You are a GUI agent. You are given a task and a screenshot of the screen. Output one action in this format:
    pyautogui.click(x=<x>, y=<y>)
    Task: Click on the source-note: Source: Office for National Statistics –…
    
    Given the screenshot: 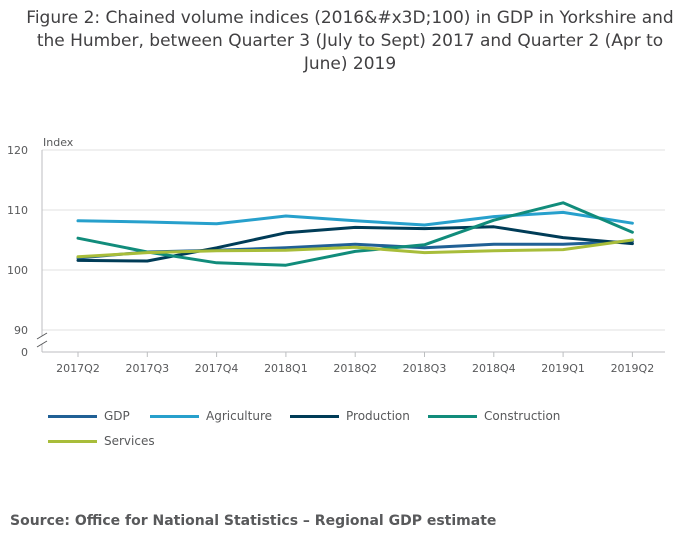 What is the action you would take?
    pyautogui.click(x=253, y=521)
    